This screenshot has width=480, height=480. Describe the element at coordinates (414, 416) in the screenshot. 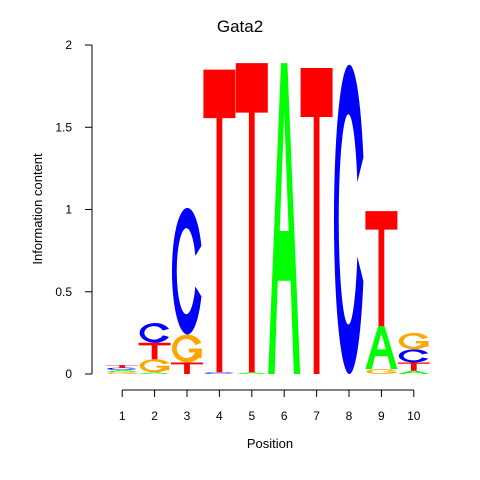

I see `x-tick-label: 10` at that location.